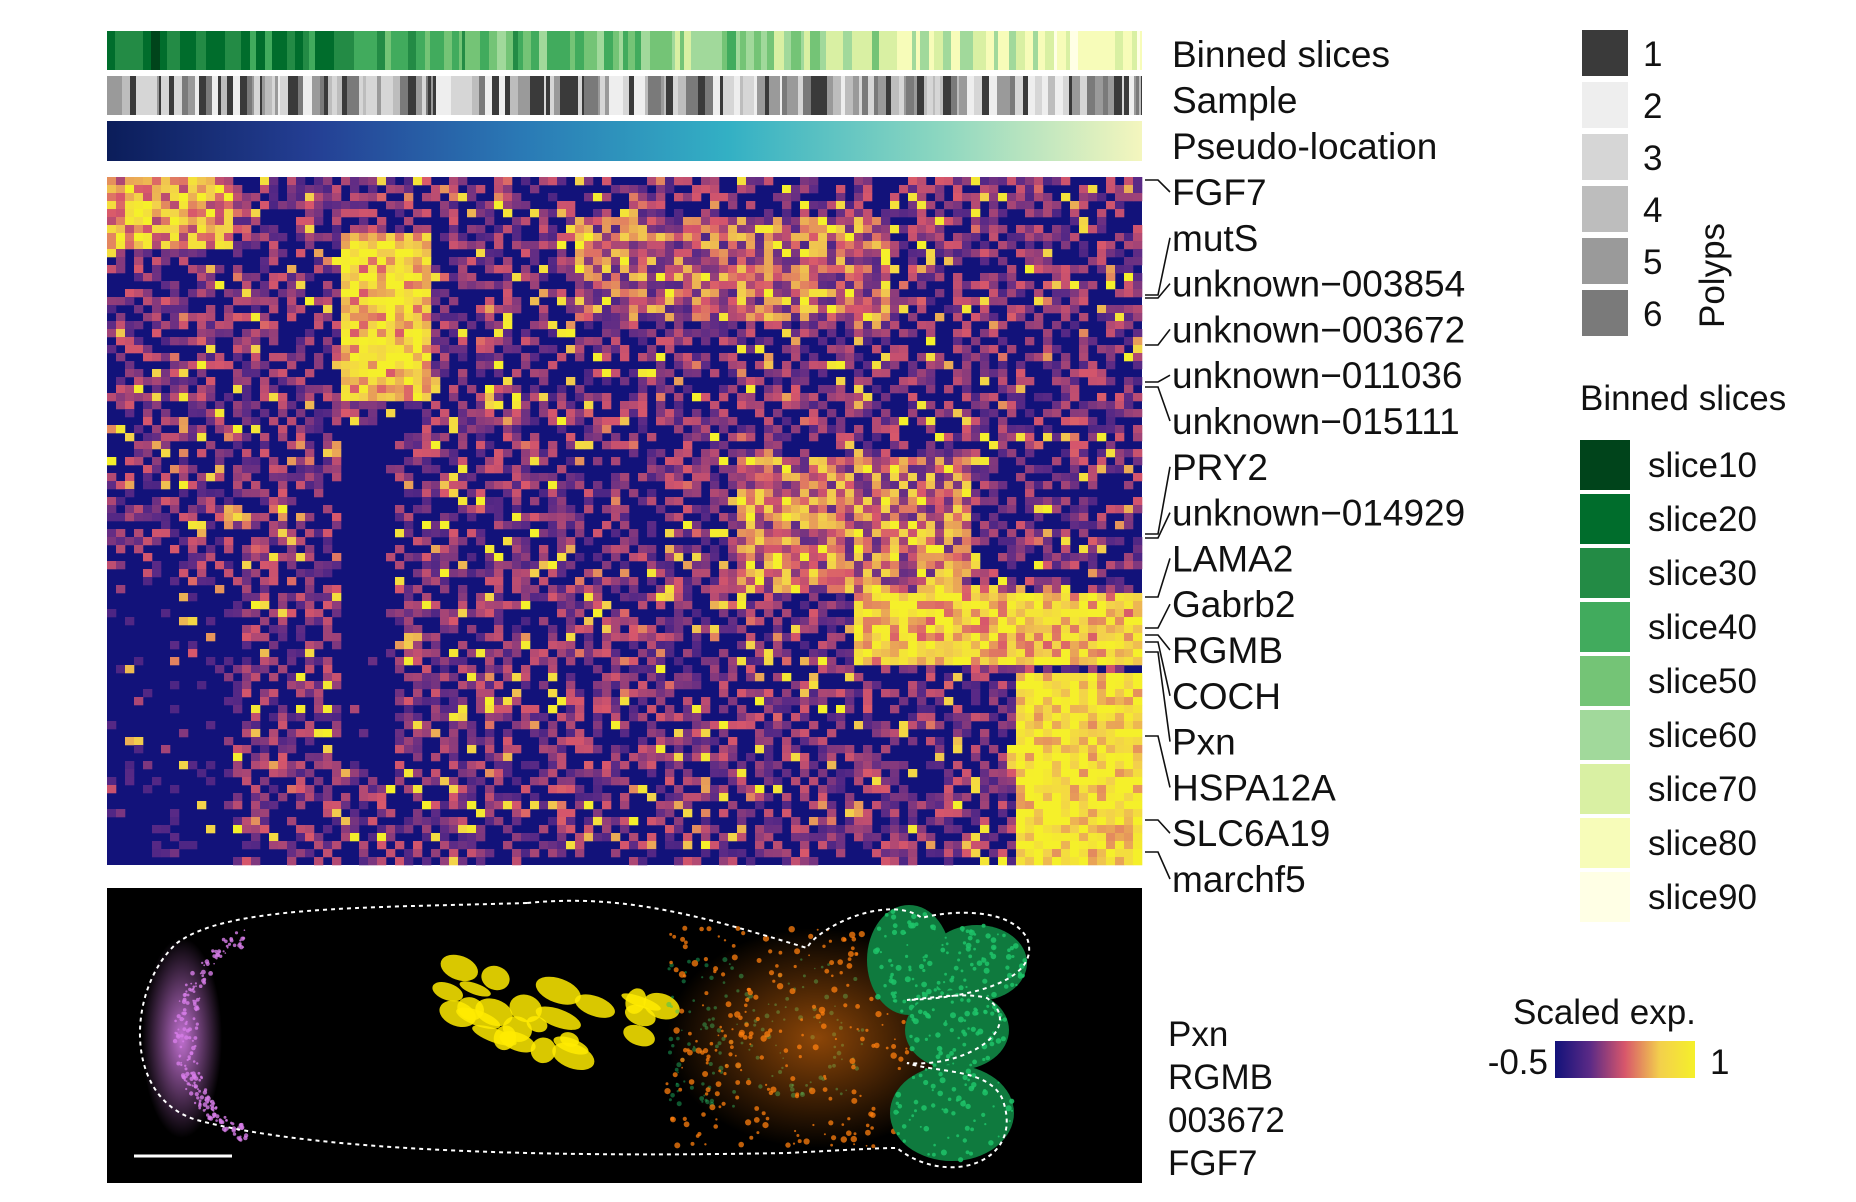  Describe the element at coordinates (1702, 519) in the screenshot. I see `slices-legend-label: slice20` at that location.